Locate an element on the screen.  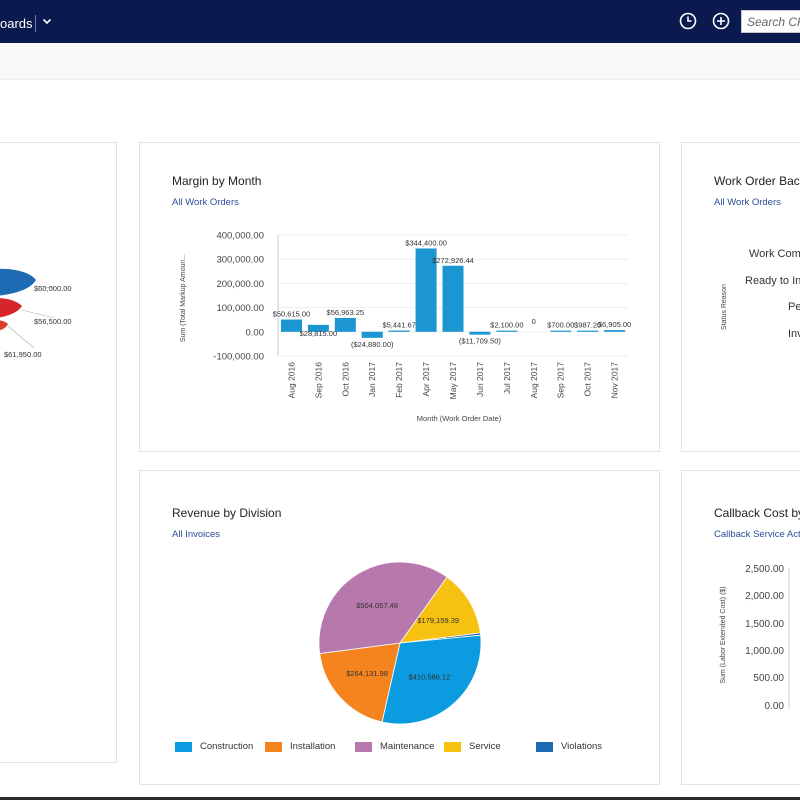
pie-data-label: $264,131.98 is located at coordinates (367, 673).